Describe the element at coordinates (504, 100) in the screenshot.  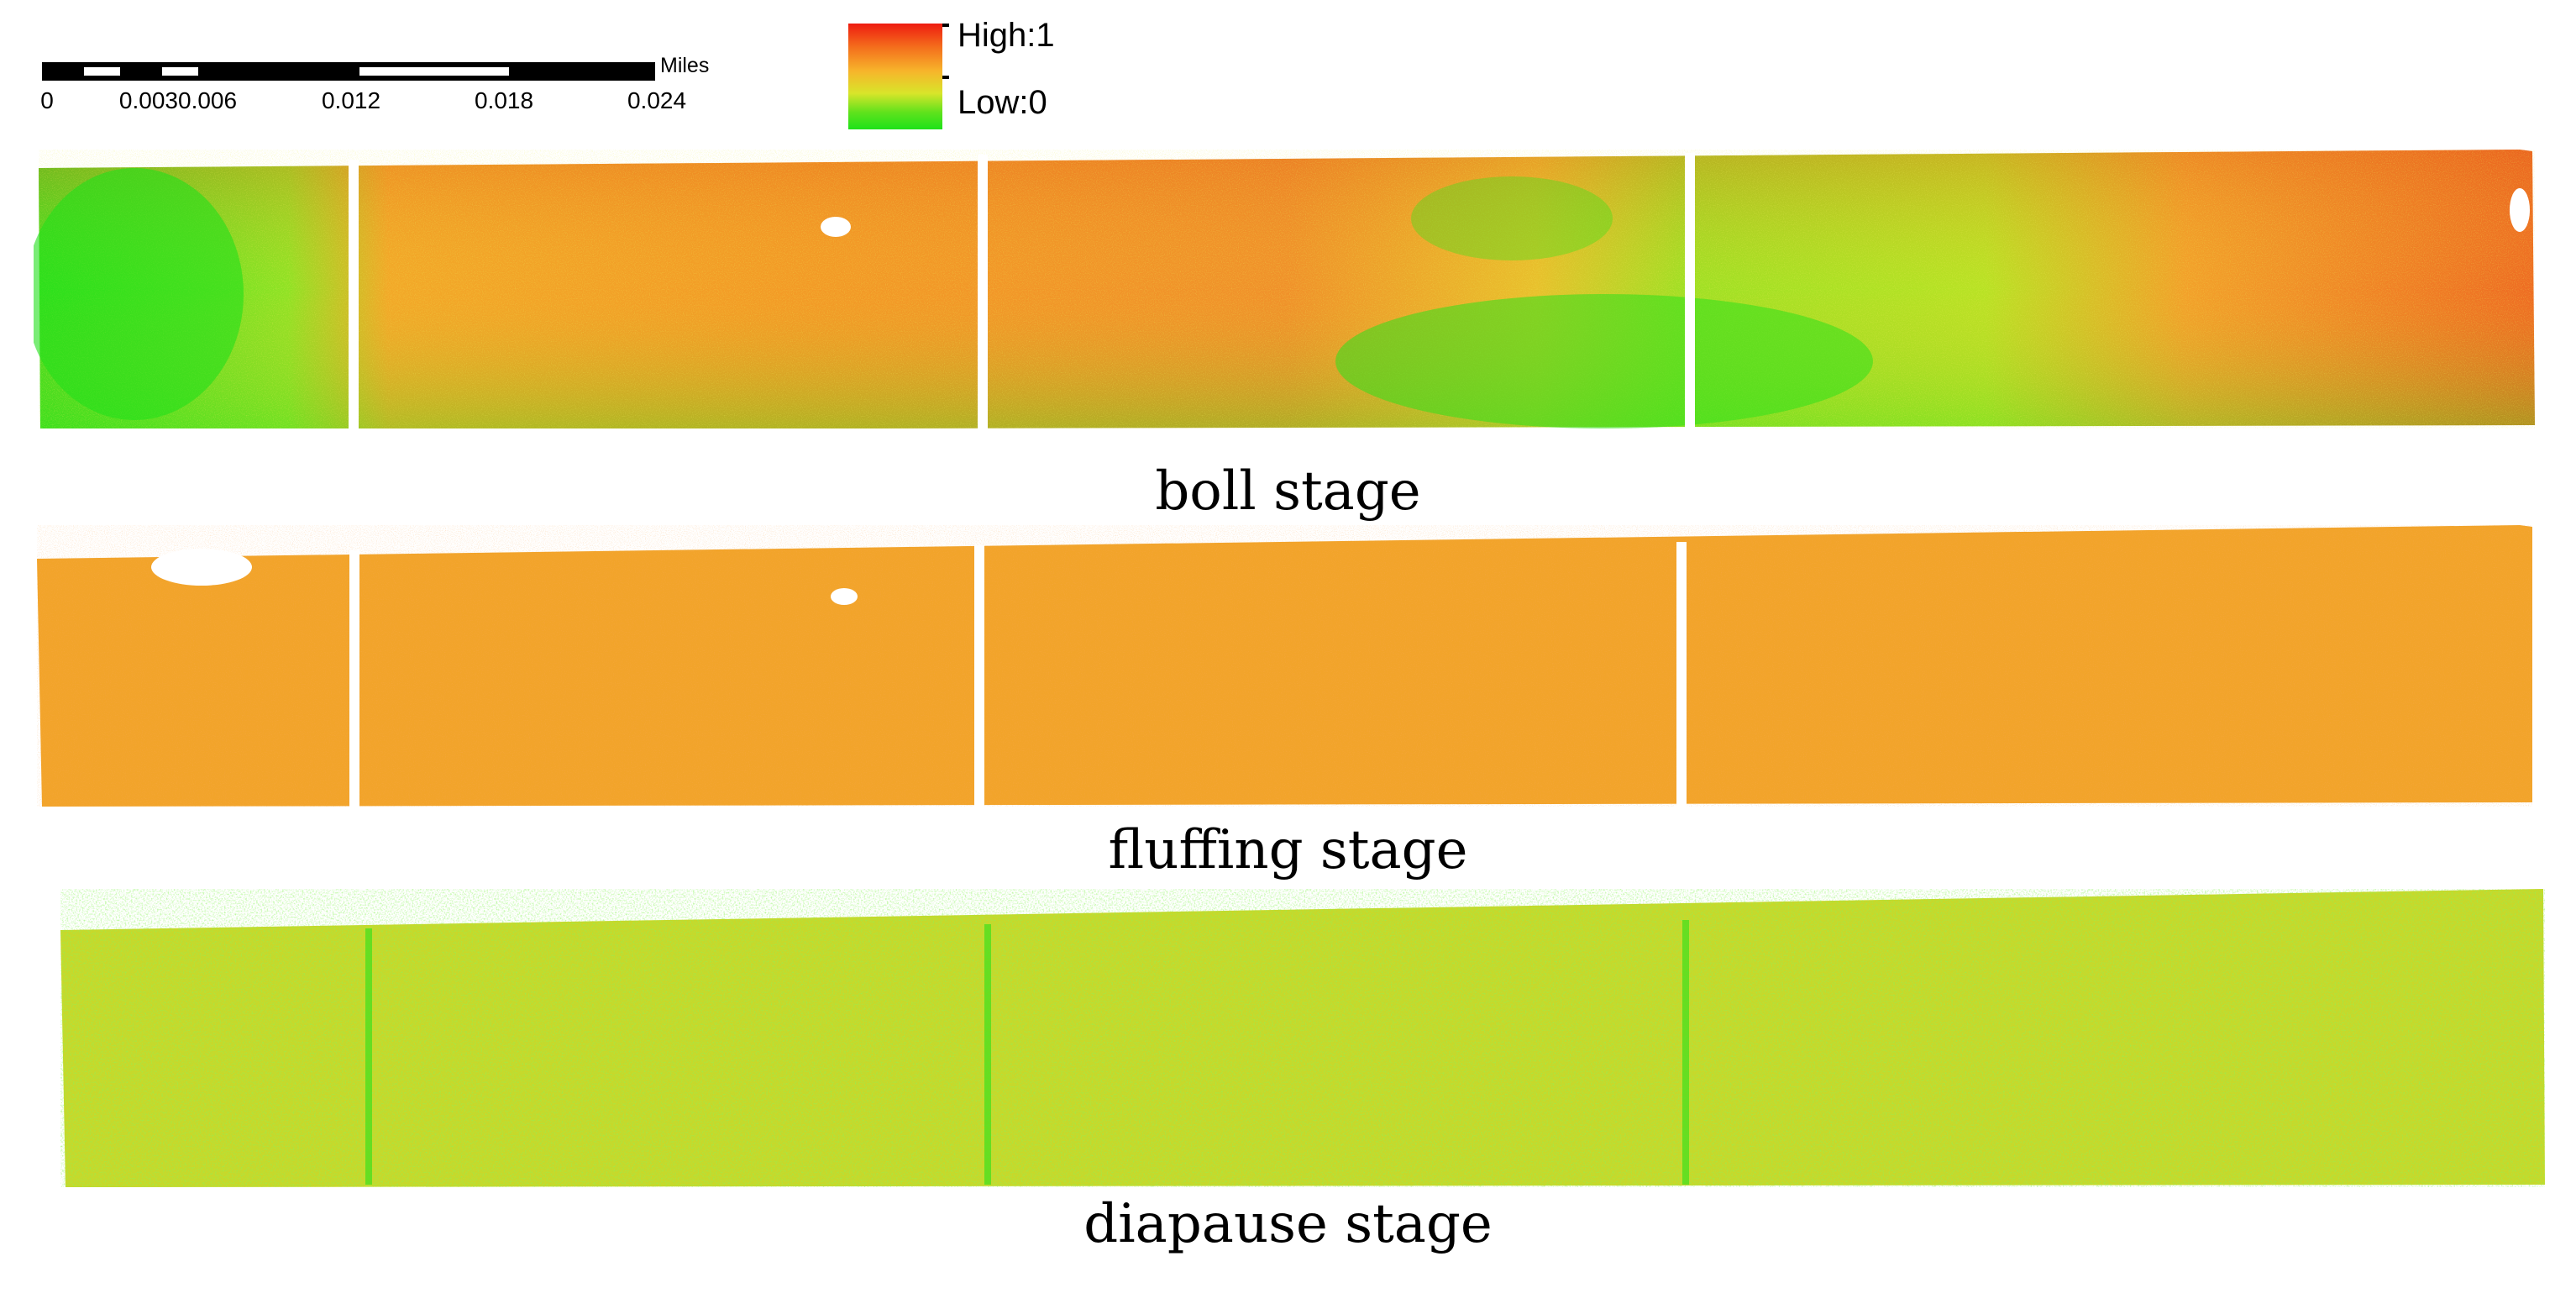
I see `scale-bar-tick-label: 0.018` at that location.